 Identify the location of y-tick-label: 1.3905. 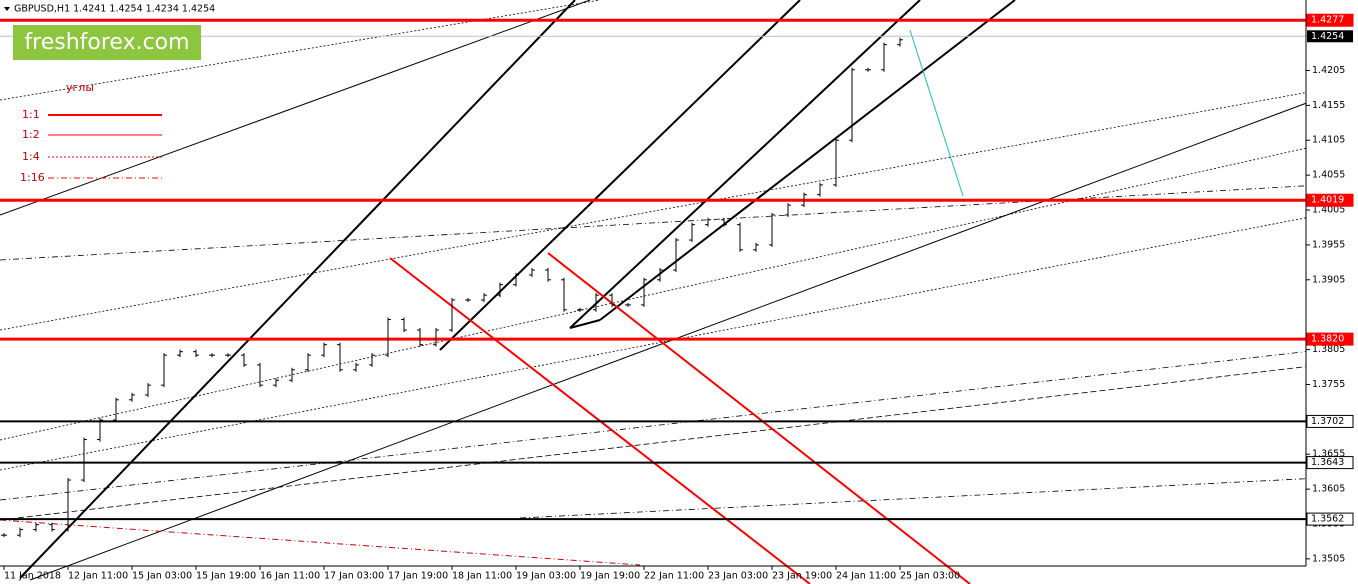
(1328, 279).